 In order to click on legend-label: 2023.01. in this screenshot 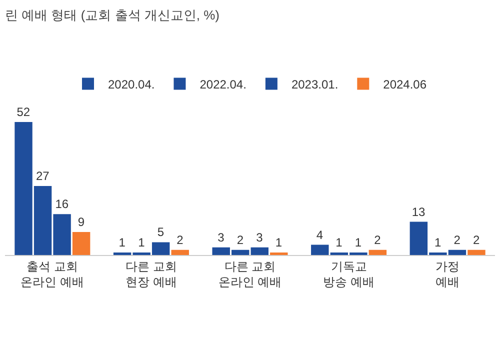, I will do `click(314, 84)`.